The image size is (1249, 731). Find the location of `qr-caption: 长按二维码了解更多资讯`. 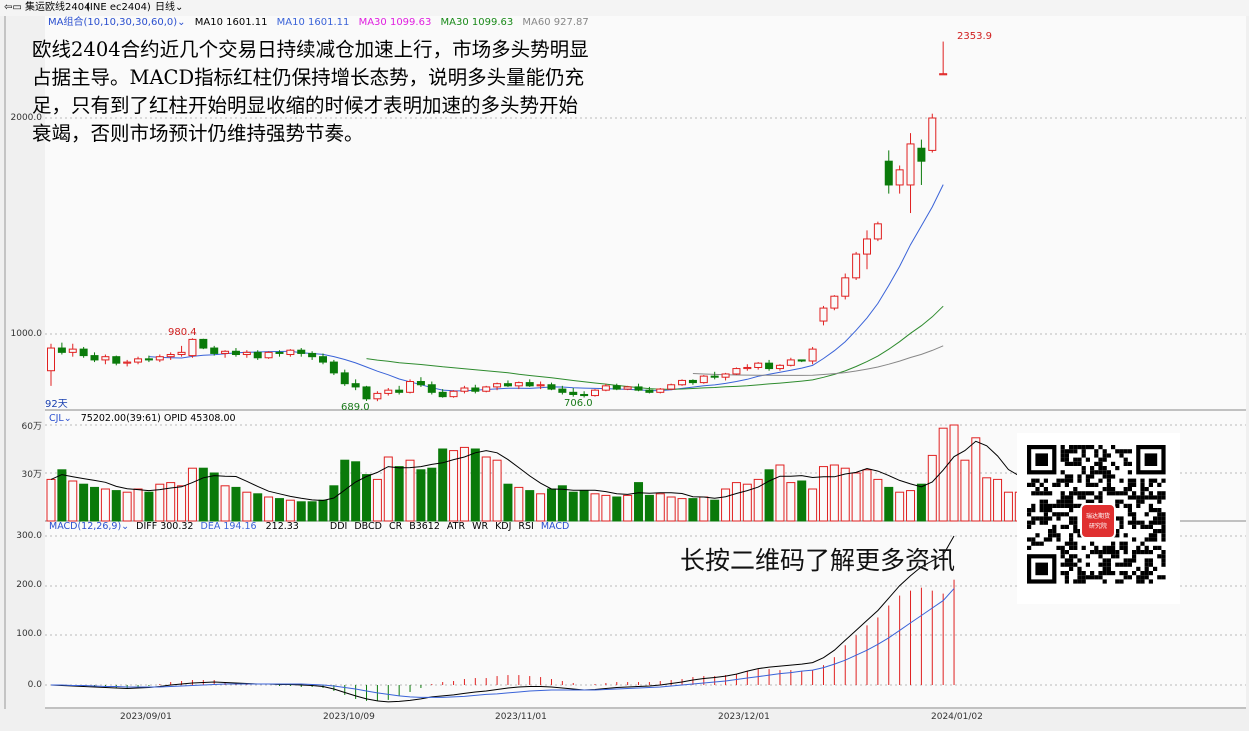

qr-caption: 长按二维码了解更多资讯 is located at coordinates (818, 560).